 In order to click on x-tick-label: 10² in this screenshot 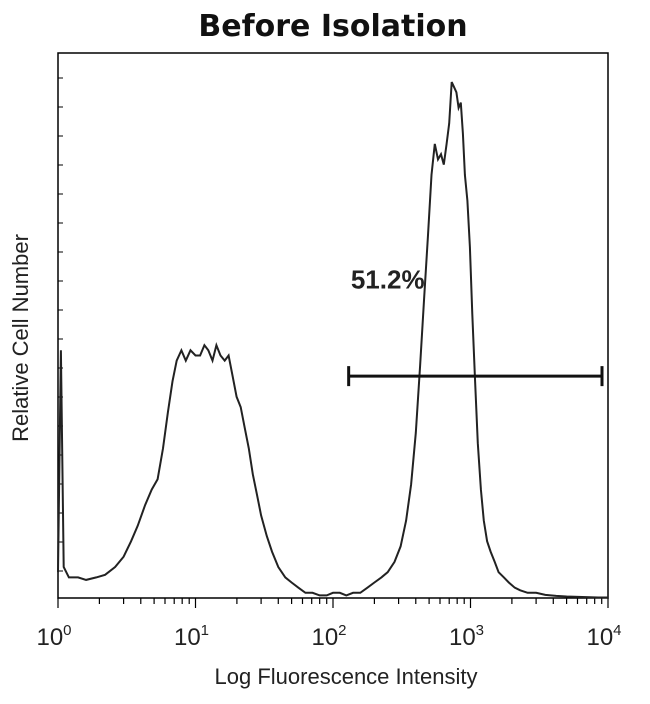, I will do `click(328, 636)`.